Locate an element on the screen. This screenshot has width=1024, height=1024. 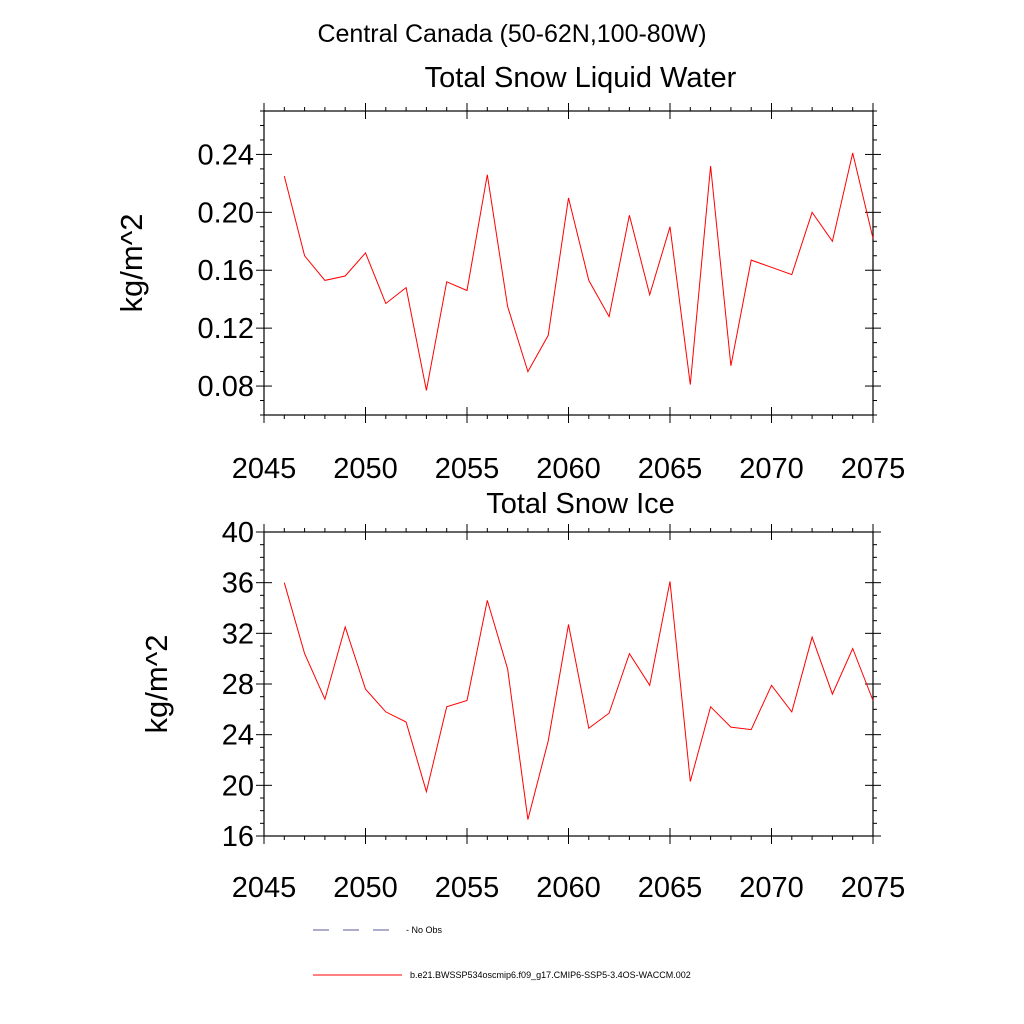
y-tick-label: 0.08 is located at coordinates (226, 387).